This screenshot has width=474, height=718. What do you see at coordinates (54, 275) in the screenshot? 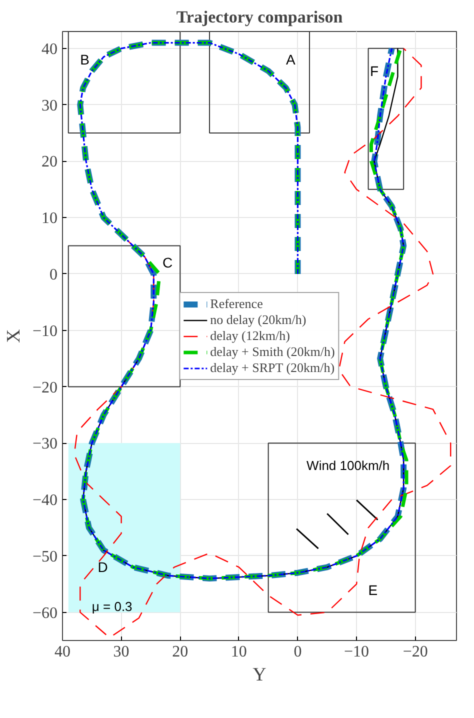
I see `y-tick-label: 0` at bounding box center [54, 275].